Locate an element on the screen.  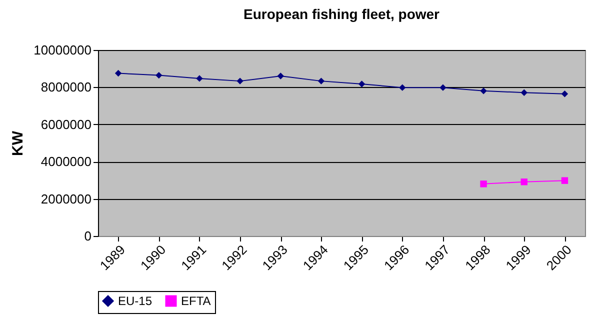
chart-title: European fishing fleet, power is located at coordinates (341, 14).